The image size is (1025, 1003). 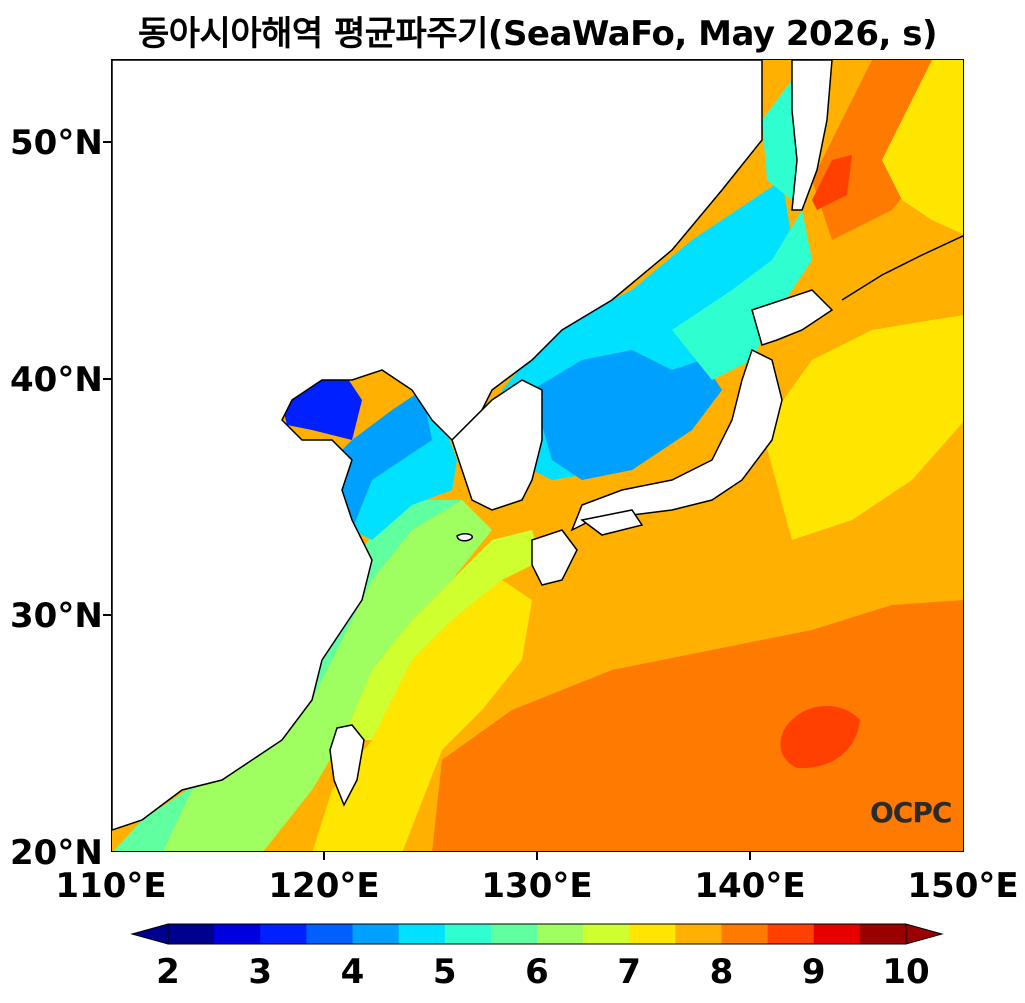 What do you see at coordinates (497, 445) in the screenshot?
I see `land-korea` at bounding box center [497, 445].